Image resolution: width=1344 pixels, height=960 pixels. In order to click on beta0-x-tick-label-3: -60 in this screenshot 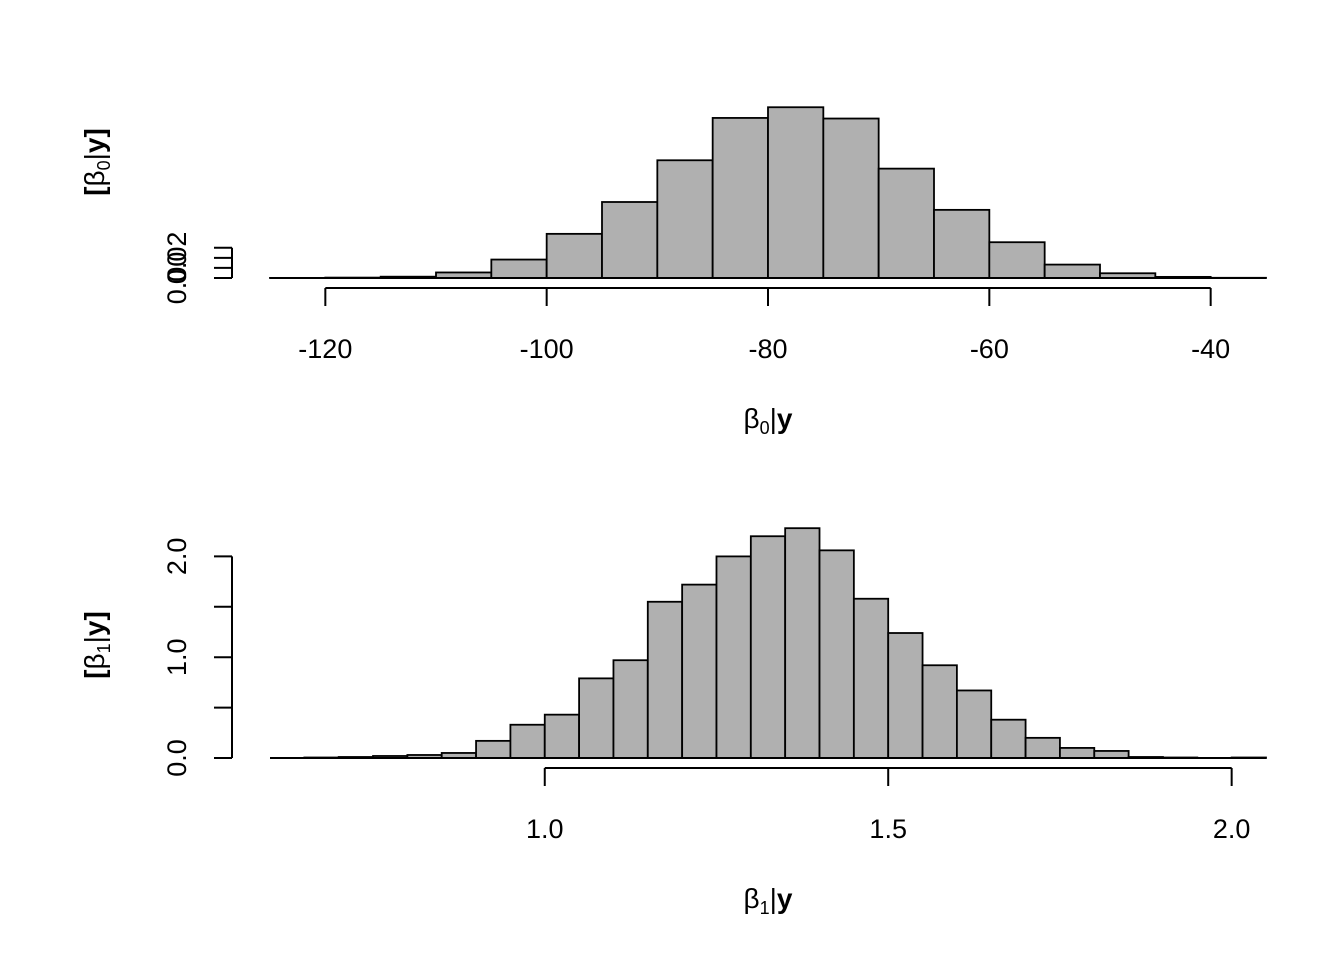, I will do `click(989, 349)`.